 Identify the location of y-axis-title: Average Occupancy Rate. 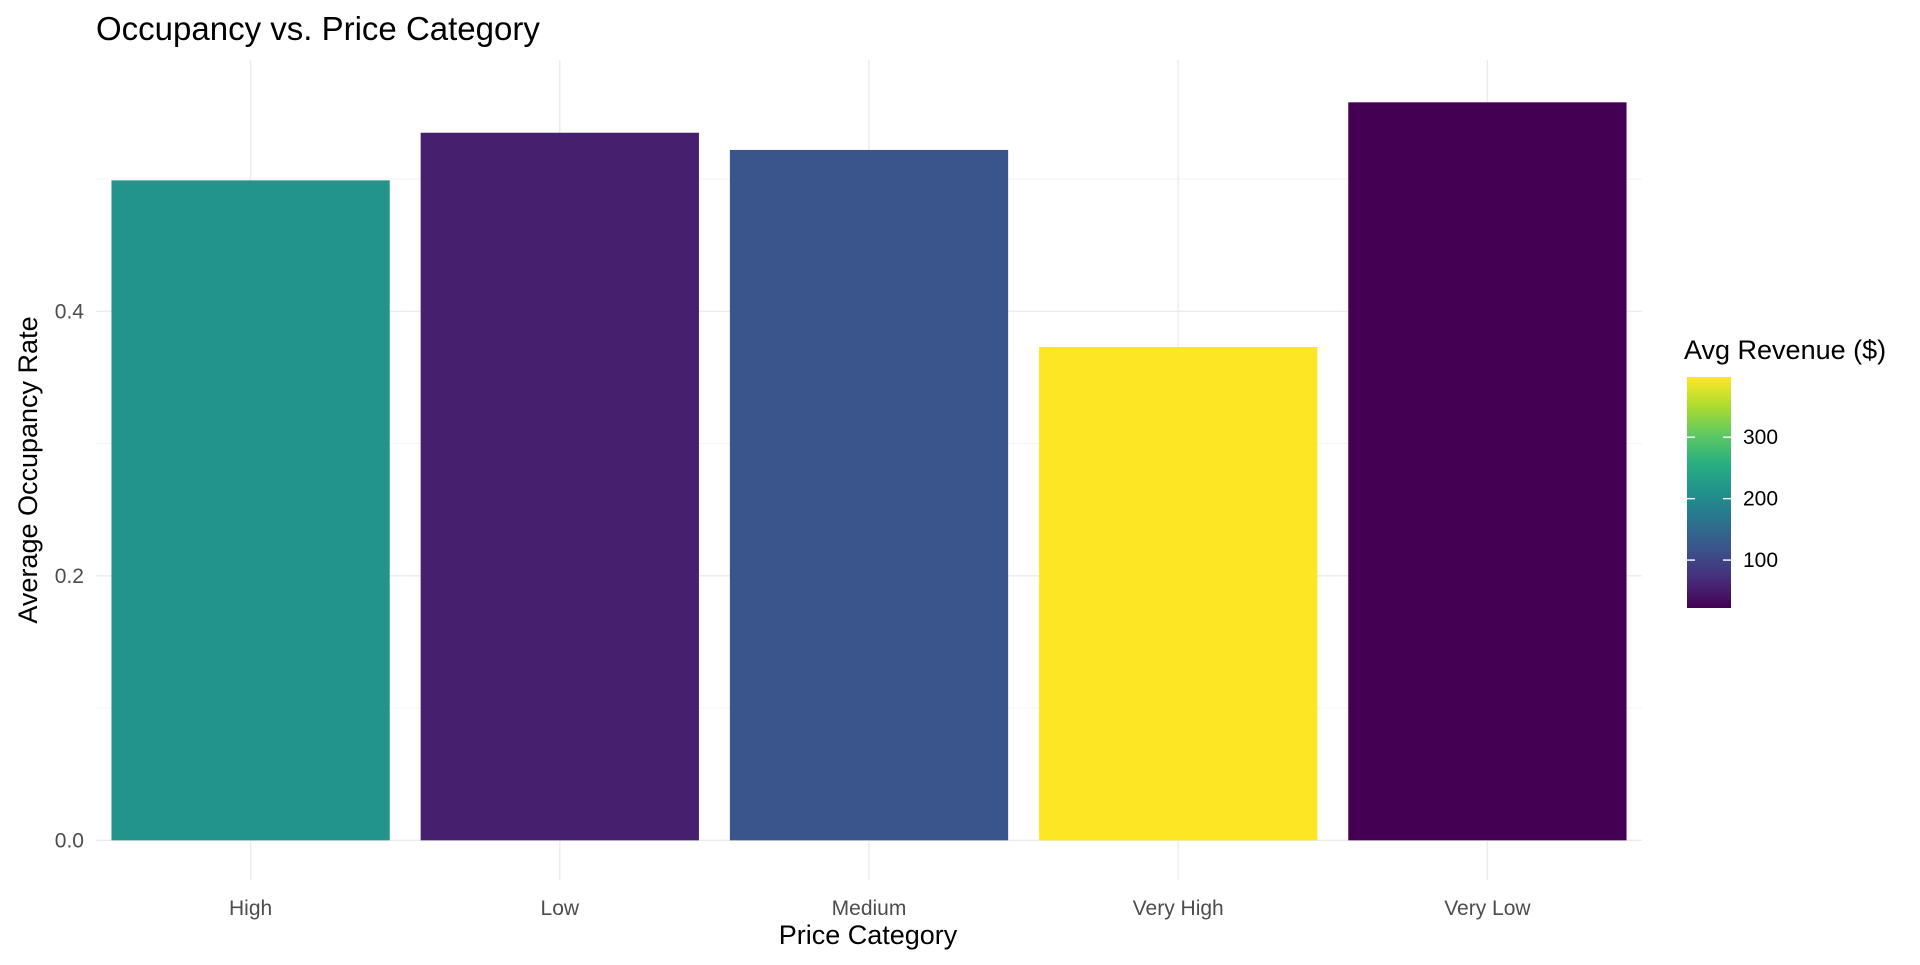
(28, 469).